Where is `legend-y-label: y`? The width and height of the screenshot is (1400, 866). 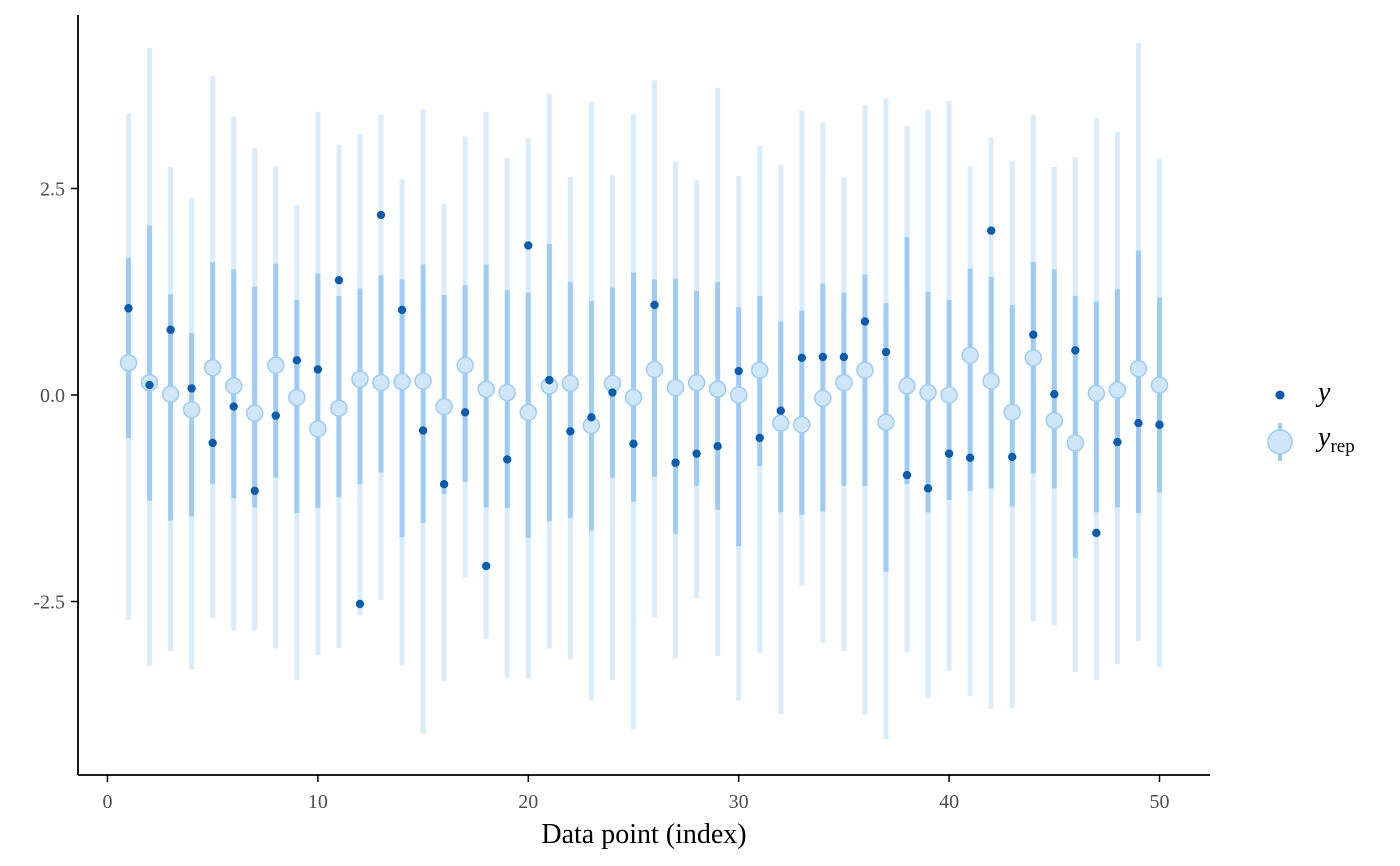 legend-y-label: y is located at coordinates (1323, 392).